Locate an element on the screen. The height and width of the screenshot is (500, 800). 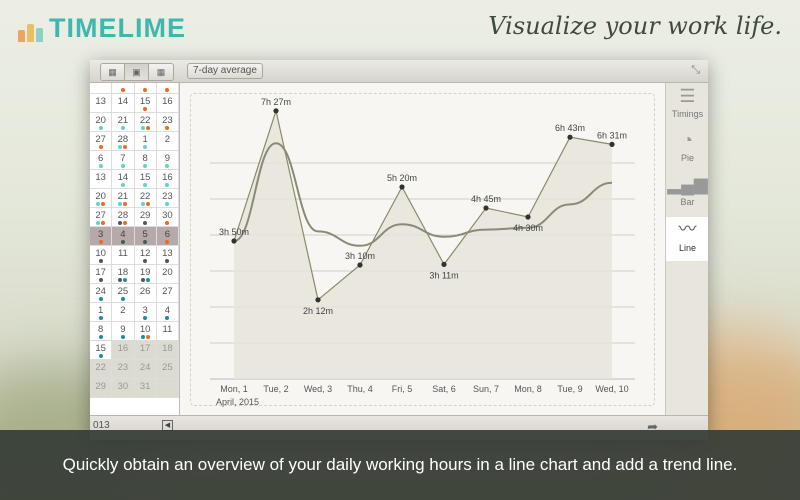
day-number: 13 is located at coordinates (167, 253).